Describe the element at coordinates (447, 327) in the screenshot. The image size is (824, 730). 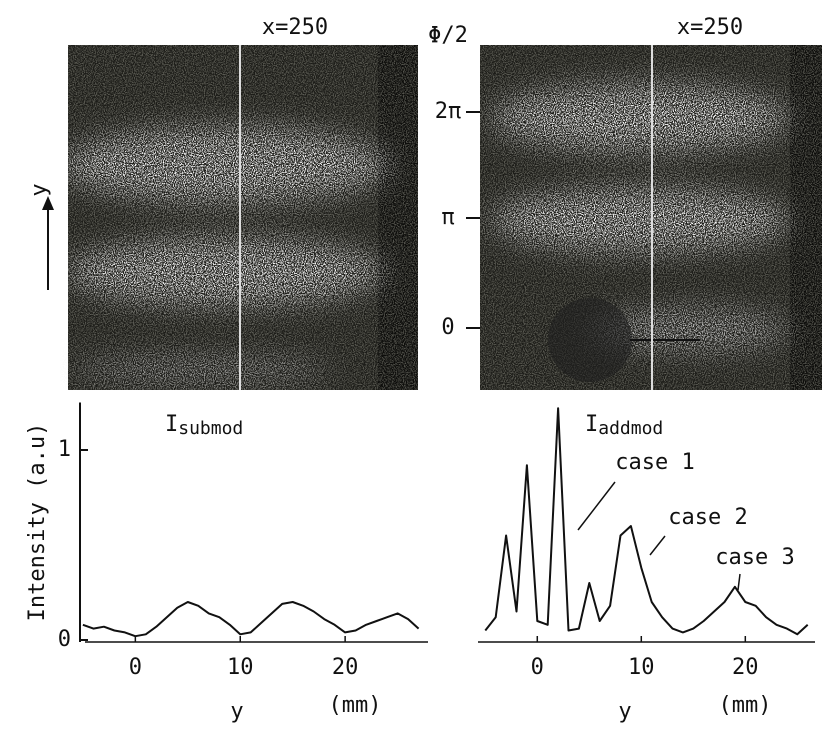
I see `phase-tick-label: 0` at that location.